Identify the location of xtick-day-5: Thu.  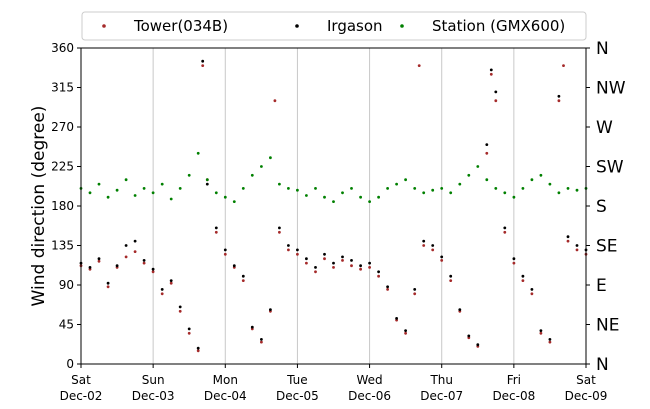
(441, 380).